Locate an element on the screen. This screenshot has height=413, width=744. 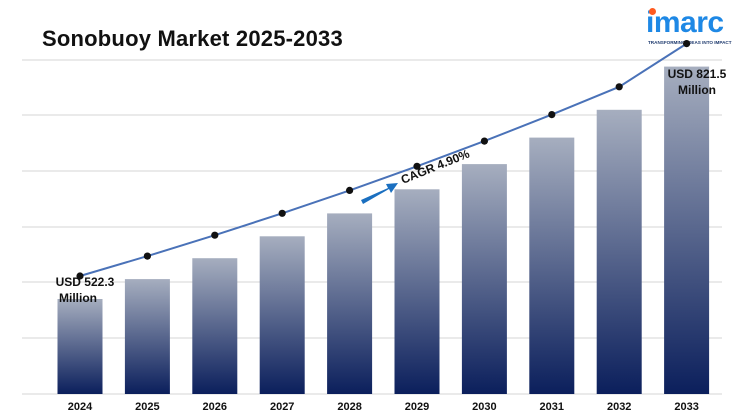
trend-point-2031 is located at coordinates (552, 115).